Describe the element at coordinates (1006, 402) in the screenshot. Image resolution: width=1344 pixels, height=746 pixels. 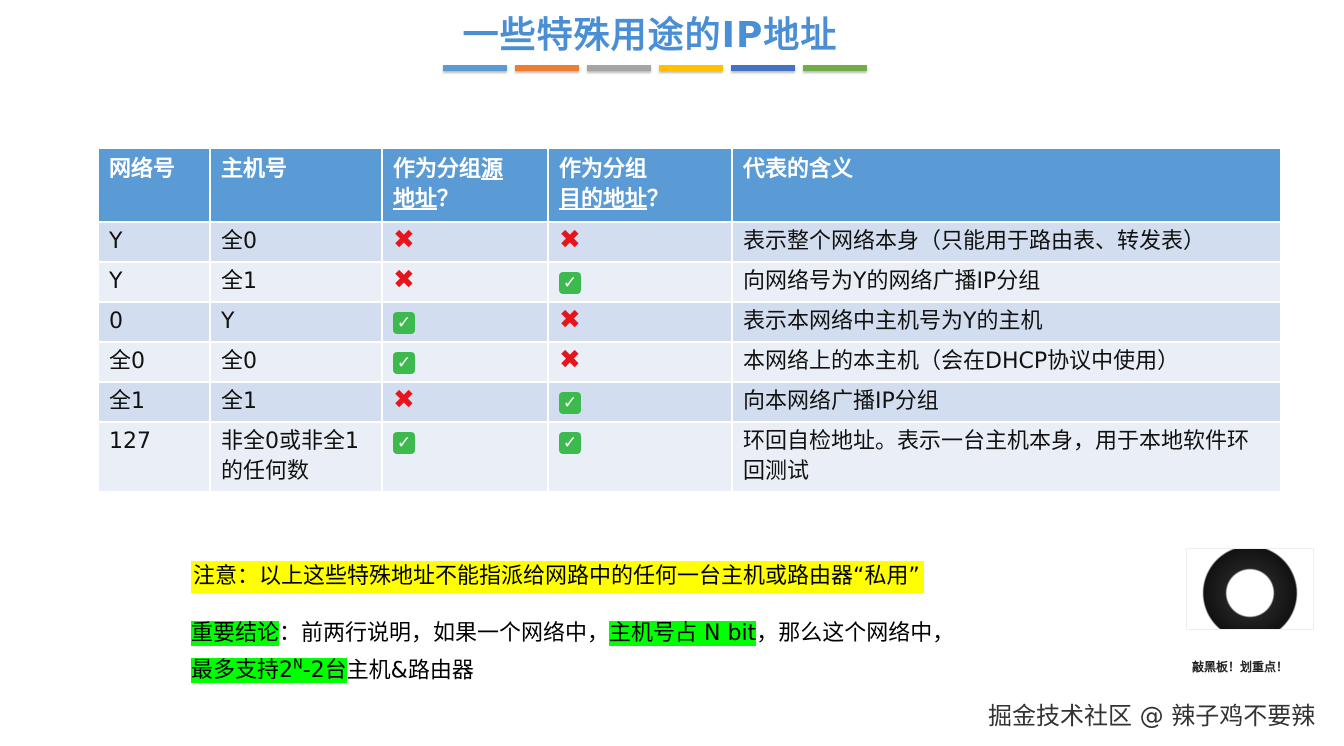
I see `cell-meaning: 向本网络广播IP分组` at that location.